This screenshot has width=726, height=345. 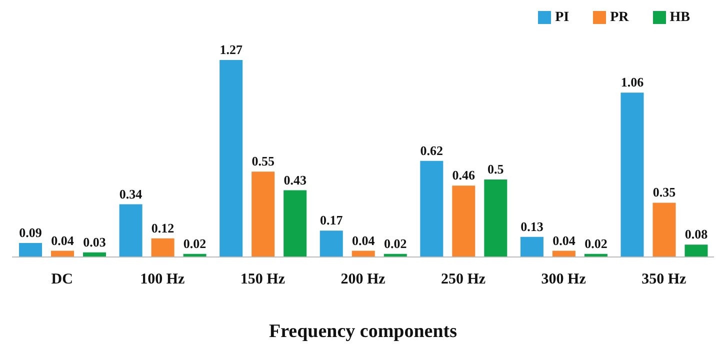 What do you see at coordinates (680, 17) in the screenshot?
I see `legend-label: HB` at bounding box center [680, 17].